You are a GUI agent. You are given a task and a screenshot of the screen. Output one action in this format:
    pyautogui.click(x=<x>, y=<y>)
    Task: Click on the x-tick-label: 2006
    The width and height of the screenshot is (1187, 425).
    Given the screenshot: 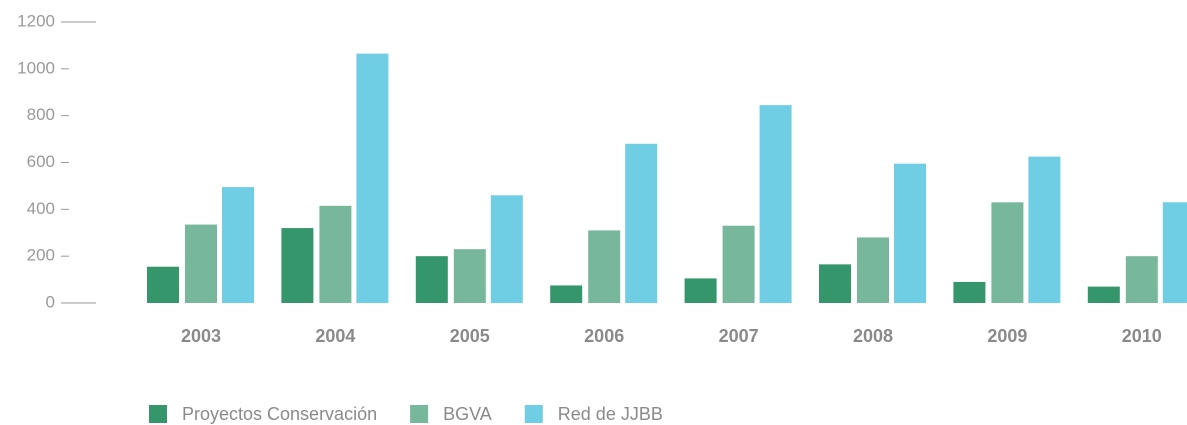 What is the action you would take?
    pyautogui.click(x=604, y=336)
    